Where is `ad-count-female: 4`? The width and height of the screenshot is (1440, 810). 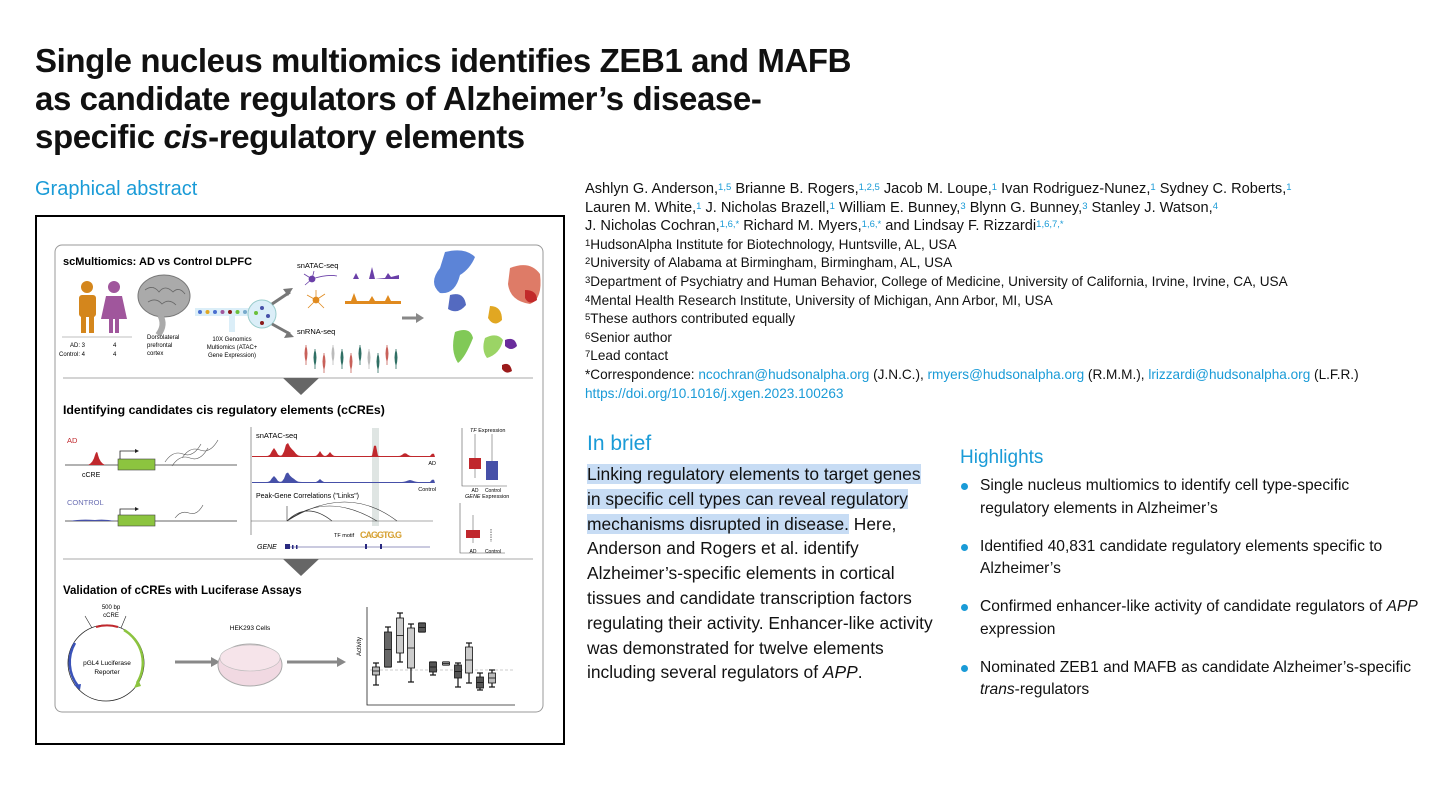
ad-count-female: 4 is located at coordinates (115, 346).